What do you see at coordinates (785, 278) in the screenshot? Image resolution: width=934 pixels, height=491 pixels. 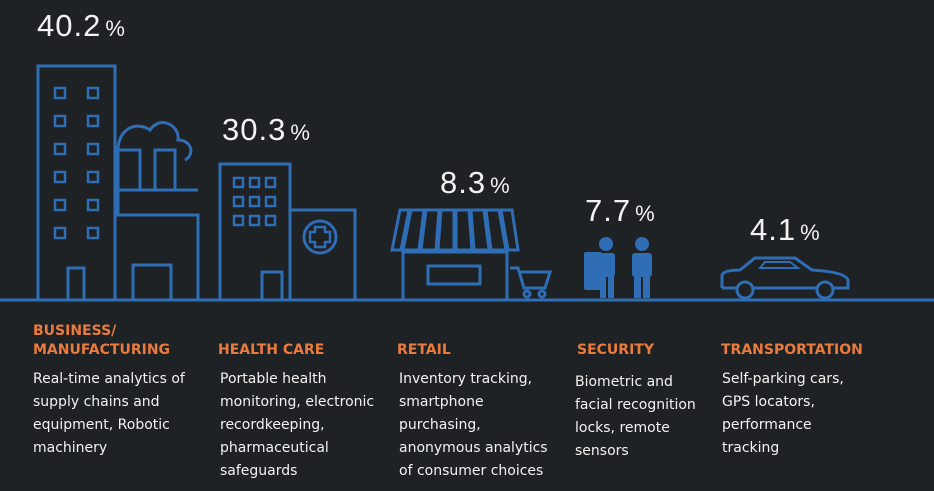 I see `car-icon` at bounding box center [785, 278].